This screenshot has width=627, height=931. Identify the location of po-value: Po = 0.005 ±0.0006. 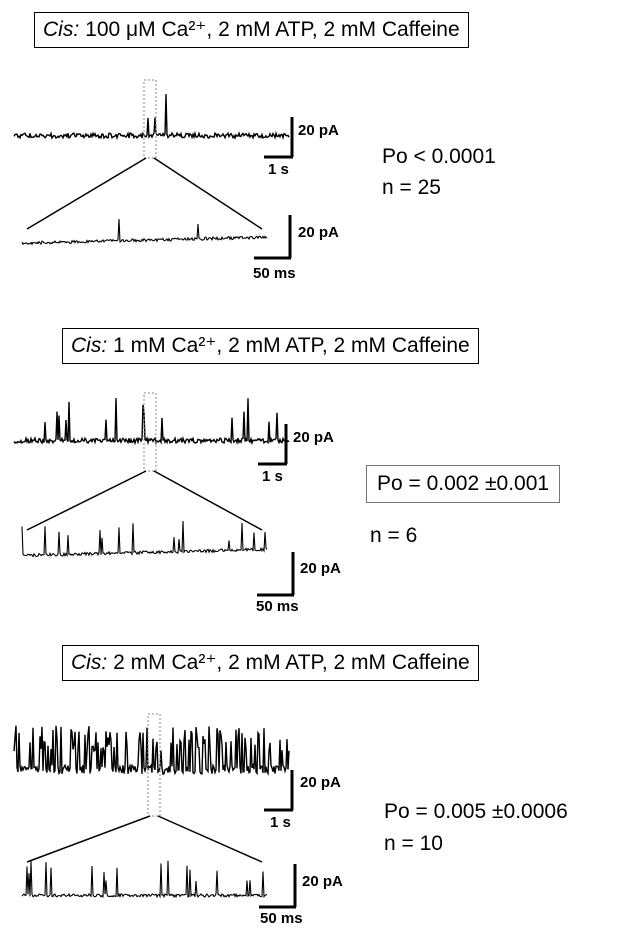
(476, 811).